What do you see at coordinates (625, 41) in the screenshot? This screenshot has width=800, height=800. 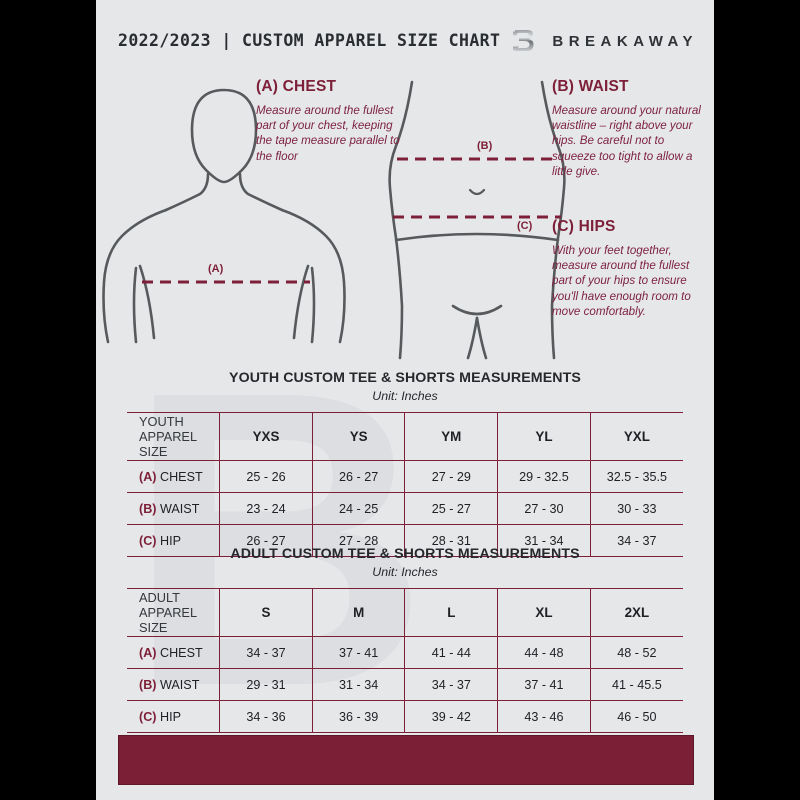 I see `brand-name: BREAKAWAY` at bounding box center [625, 41].